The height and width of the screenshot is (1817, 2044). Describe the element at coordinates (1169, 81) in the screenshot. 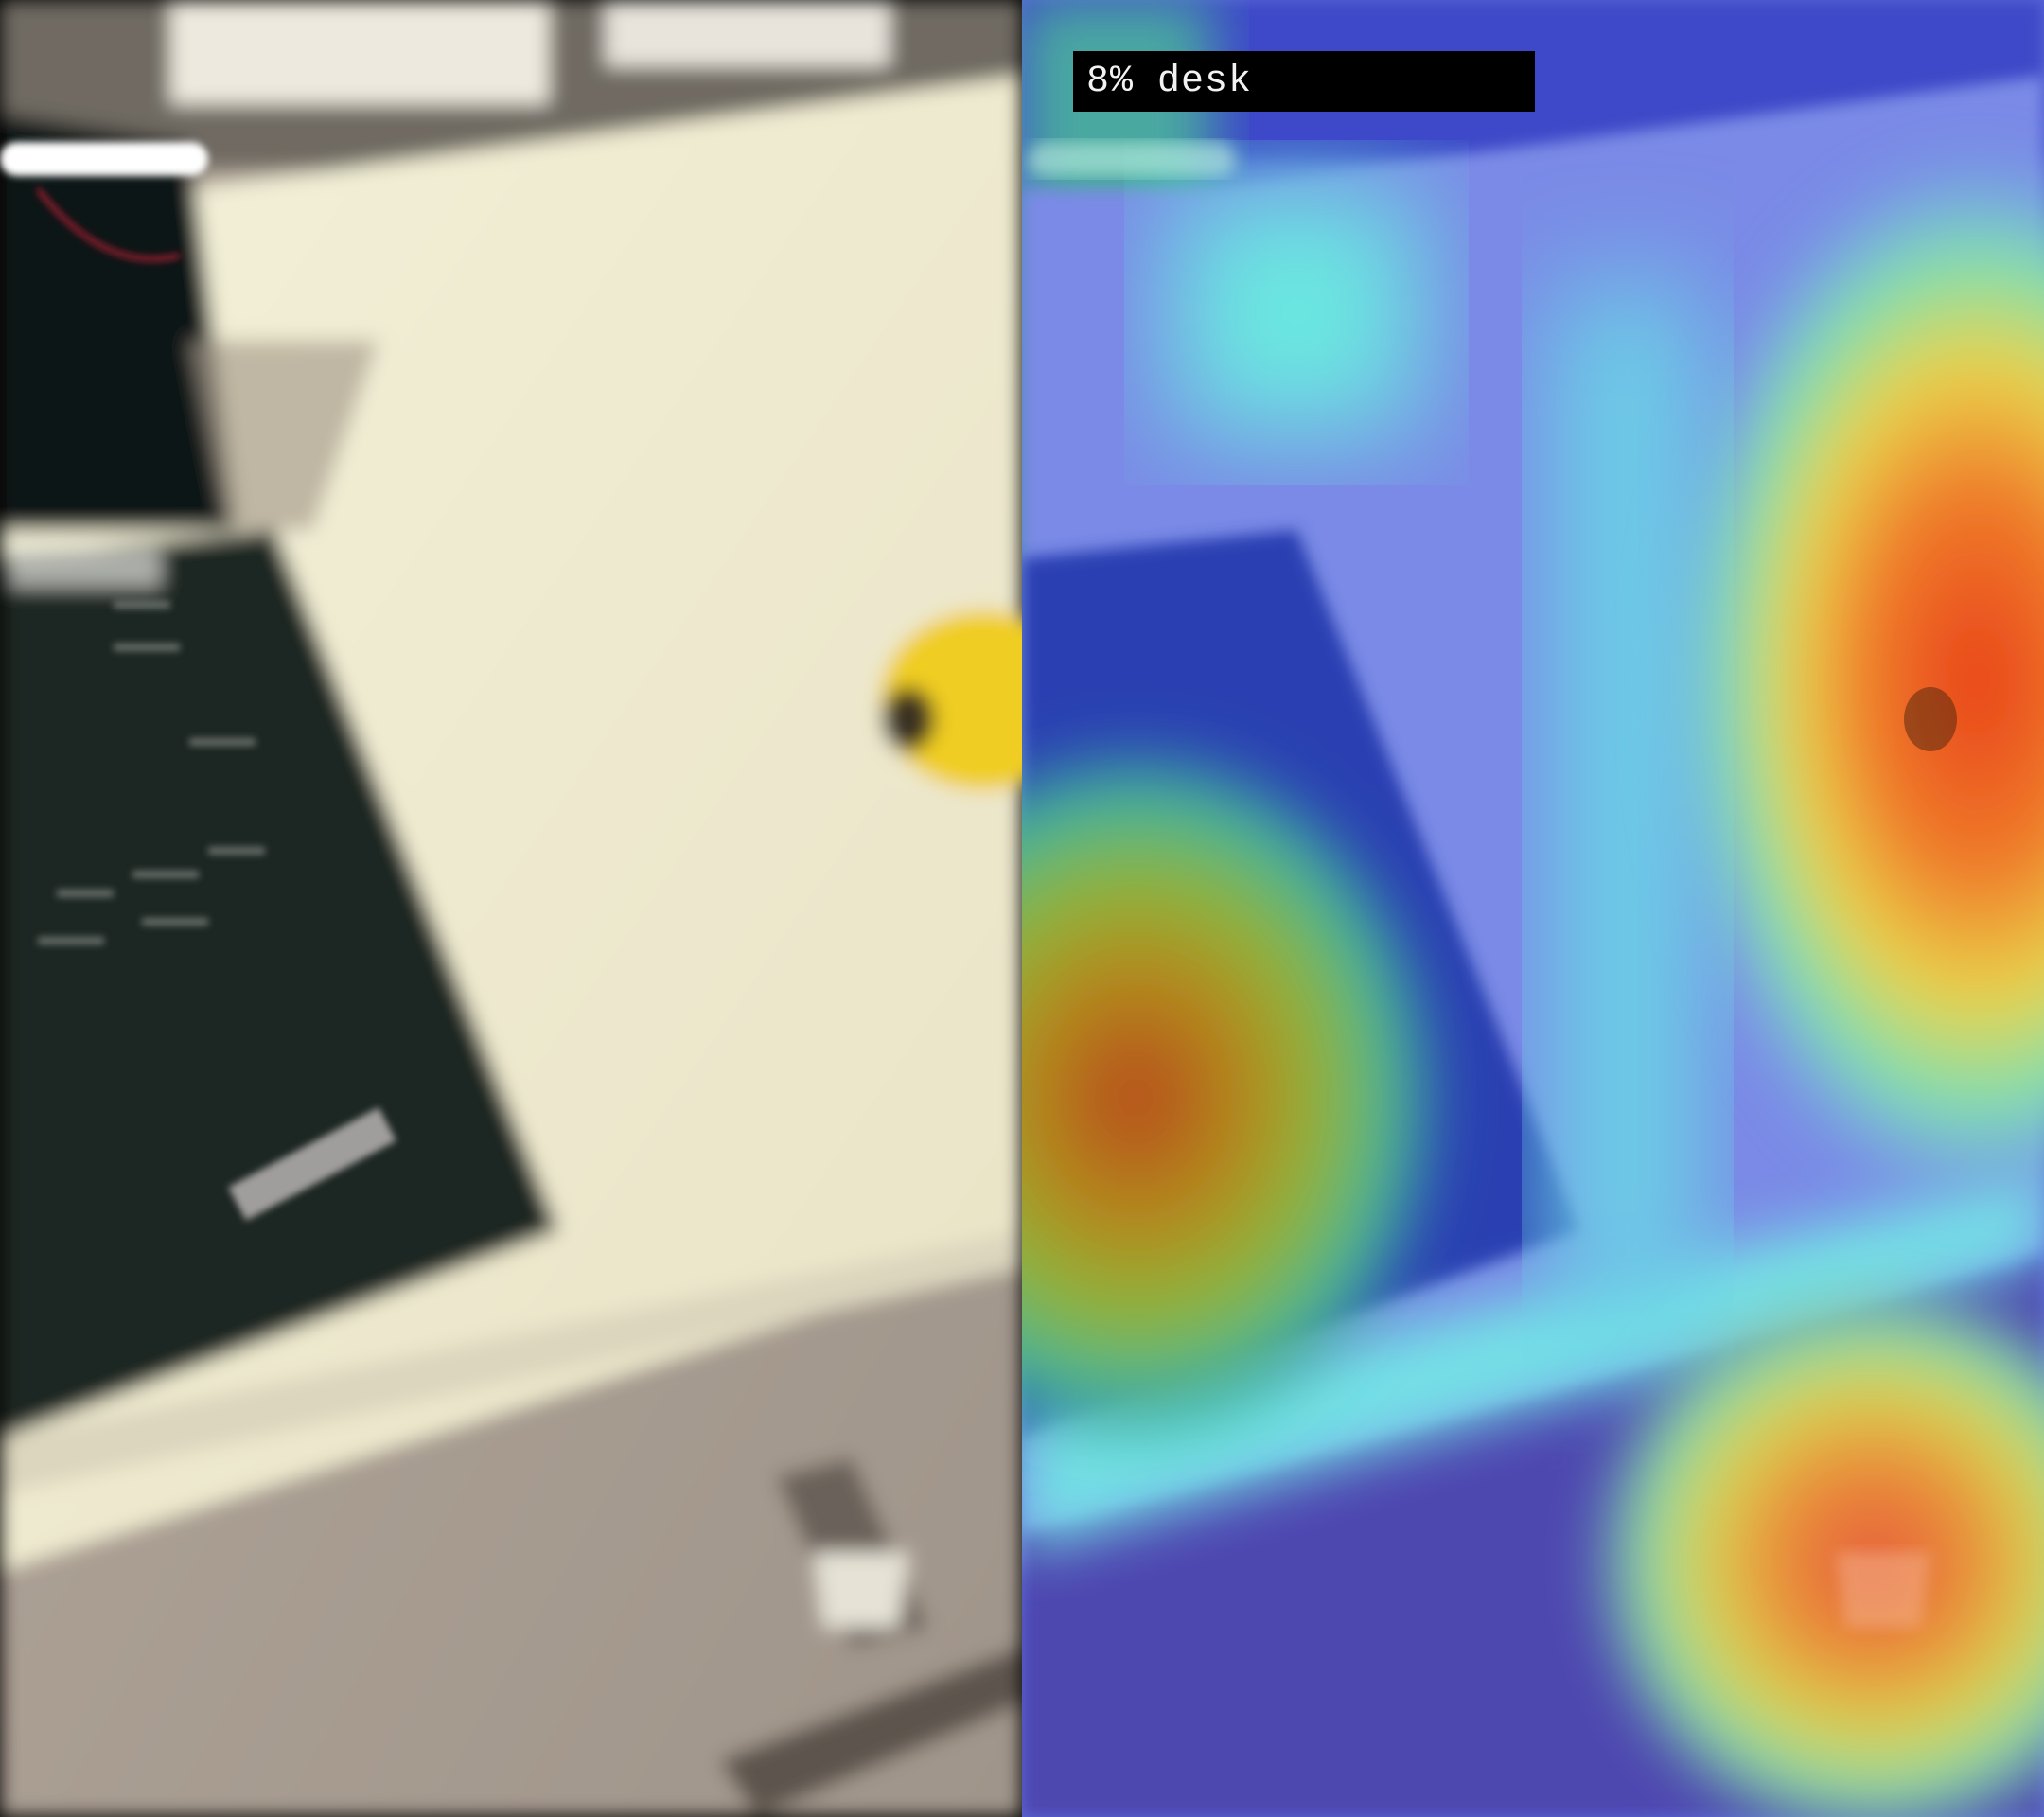

I see `class-confidence-text: 8% desk` at that location.